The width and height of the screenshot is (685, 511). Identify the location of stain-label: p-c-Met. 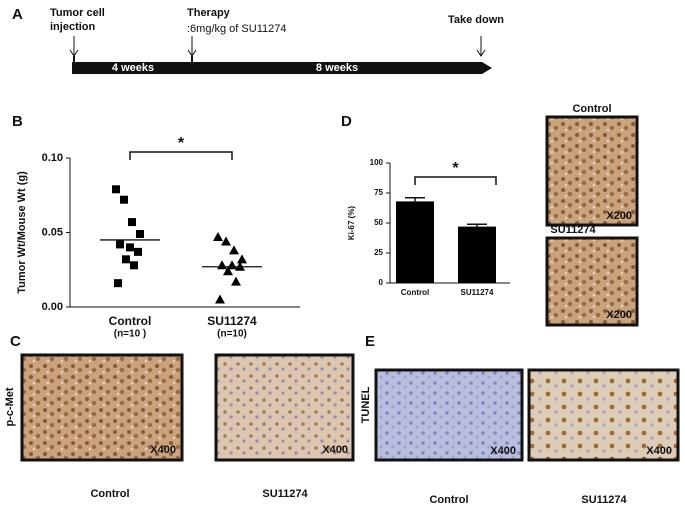
(10, 406).